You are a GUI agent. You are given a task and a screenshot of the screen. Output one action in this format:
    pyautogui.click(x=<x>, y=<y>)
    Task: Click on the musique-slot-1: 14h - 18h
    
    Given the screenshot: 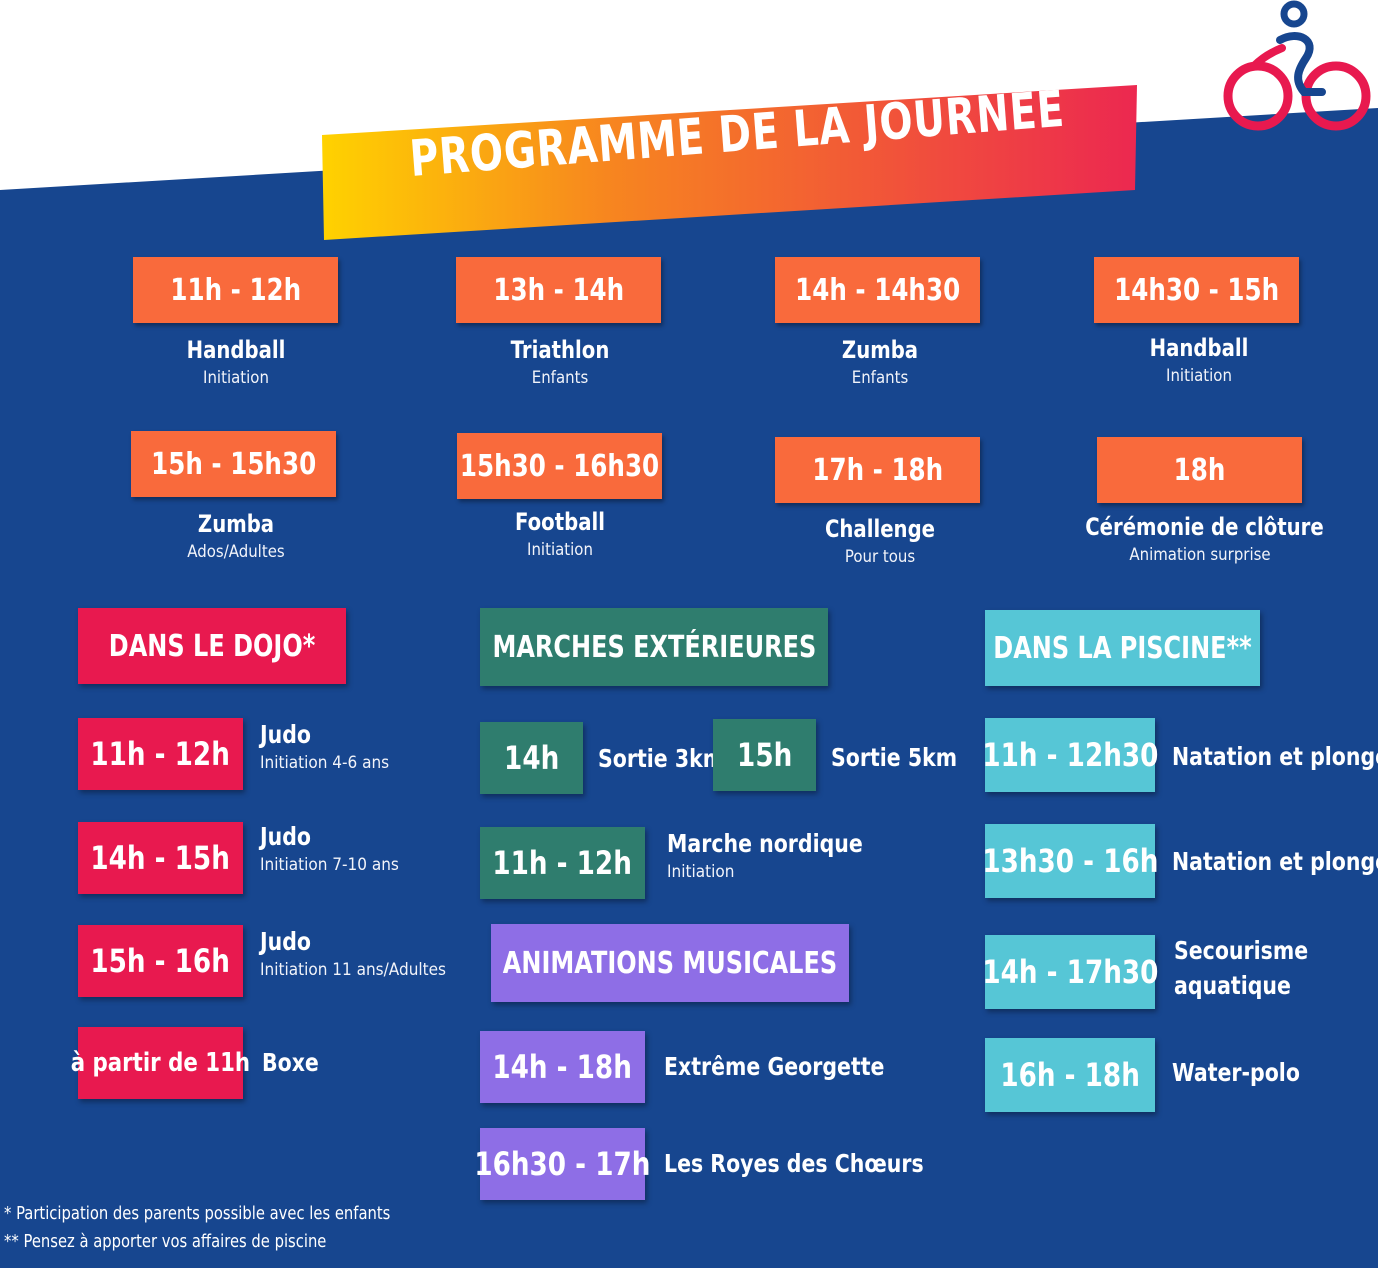 What is the action you would take?
    pyautogui.click(x=562, y=1067)
    